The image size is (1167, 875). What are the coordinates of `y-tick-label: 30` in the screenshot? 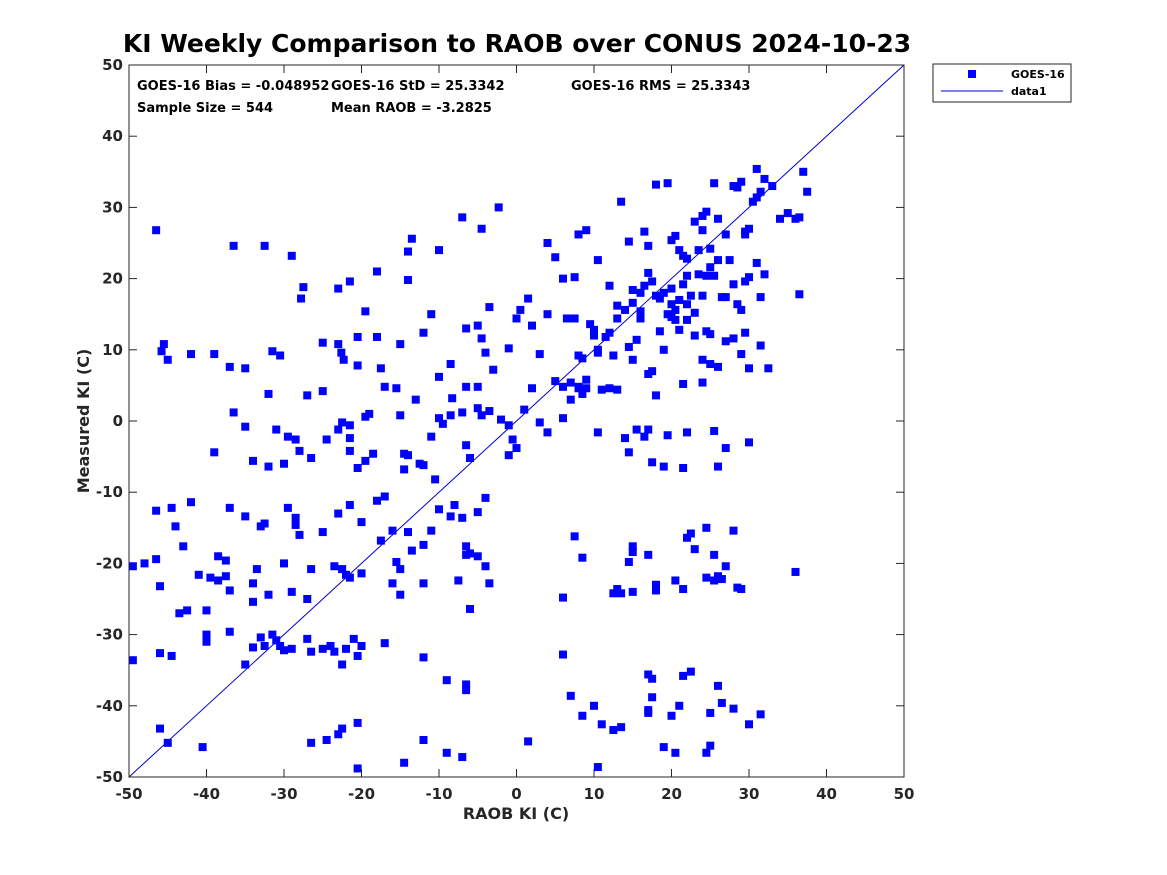 It's located at (112, 207).